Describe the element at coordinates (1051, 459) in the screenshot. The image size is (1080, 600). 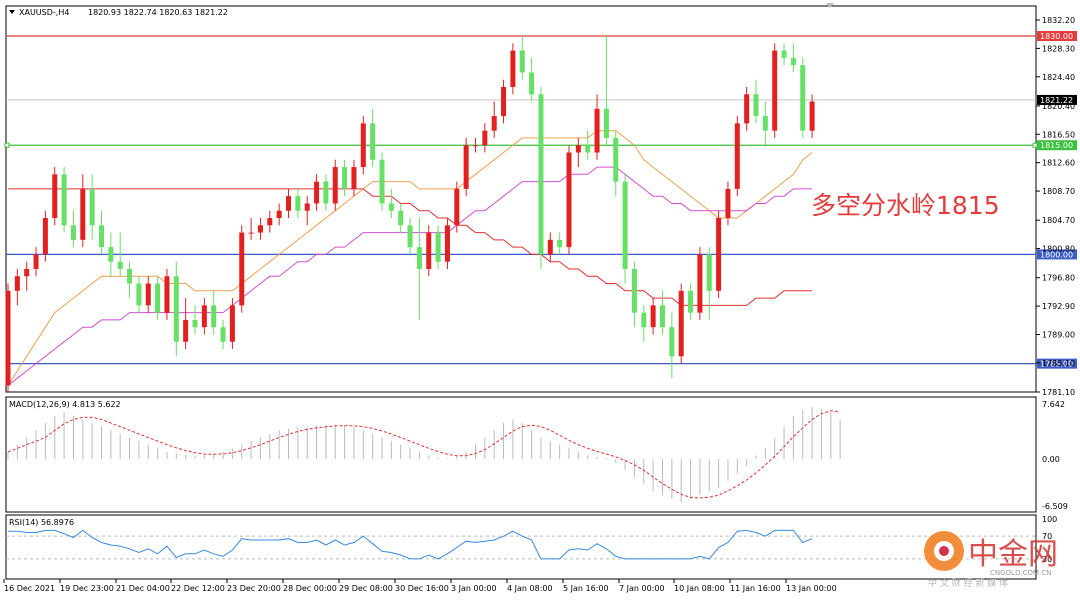
I see `macd-tick-label: 0.00` at that location.